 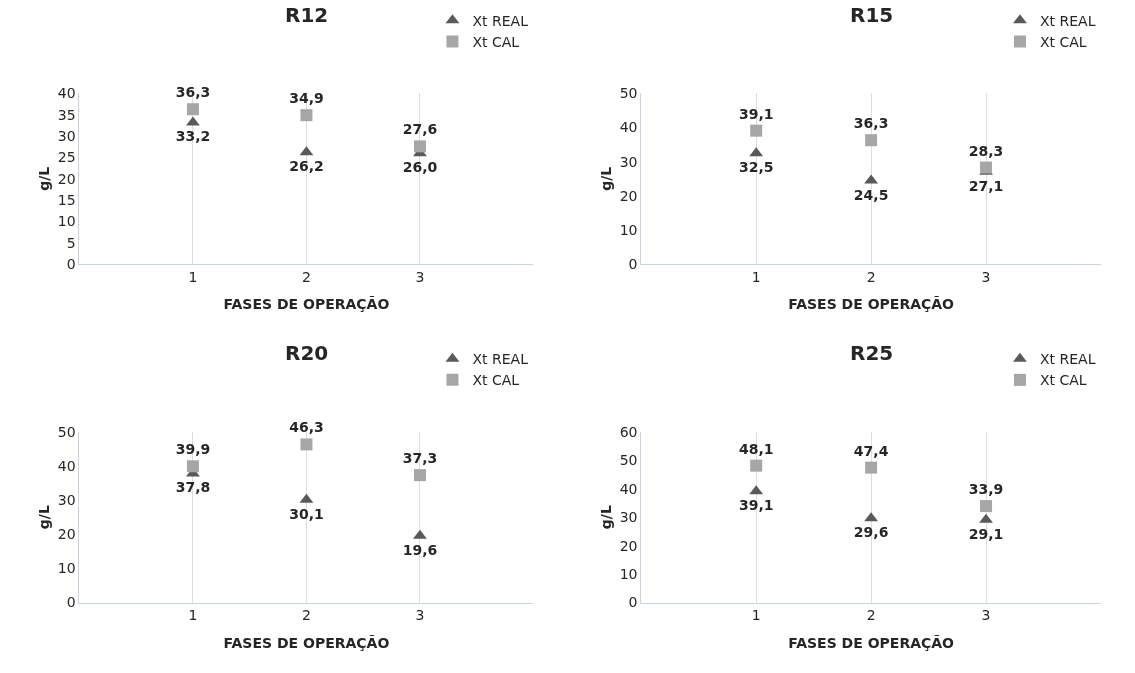 What do you see at coordinates (306, 166) in the screenshot?
I see `data-label: 26,2` at bounding box center [306, 166].